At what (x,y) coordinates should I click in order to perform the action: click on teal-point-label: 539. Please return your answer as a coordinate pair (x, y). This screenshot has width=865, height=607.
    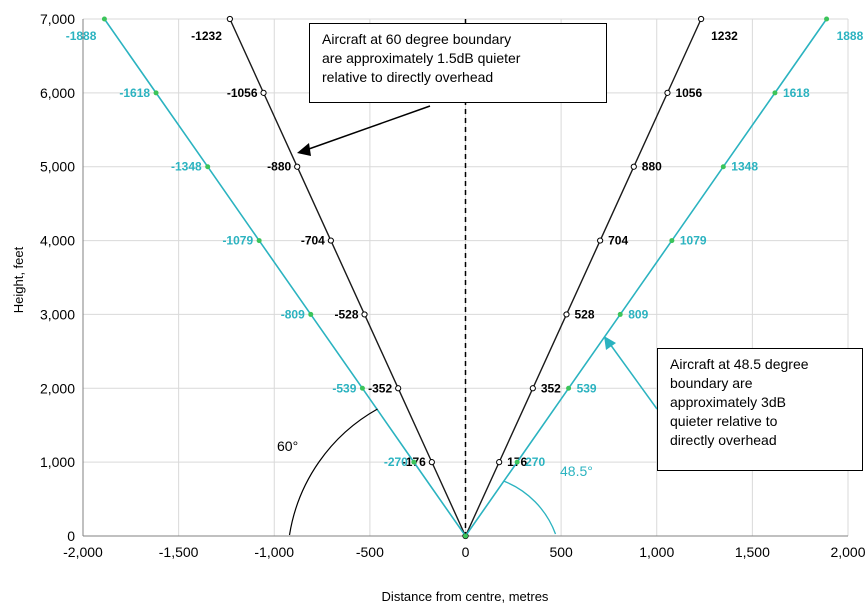
    Looking at the image, I should click on (587, 388).